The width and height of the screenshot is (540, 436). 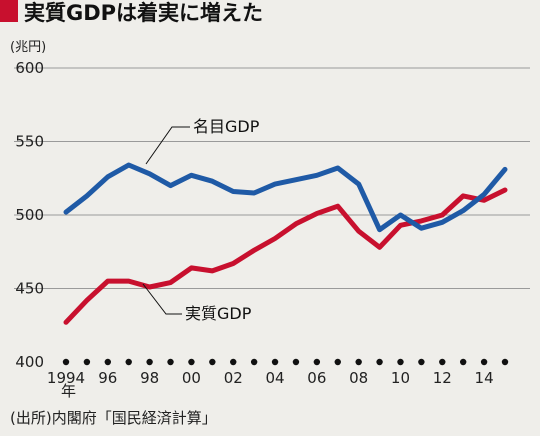 I want to click on leader-line-nominal-gdp, so click(x=167, y=145).